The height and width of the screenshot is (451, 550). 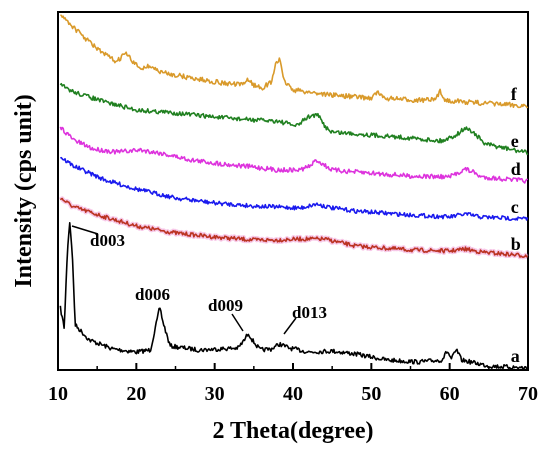 I want to click on series-b-line, so click(x=293, y=228).